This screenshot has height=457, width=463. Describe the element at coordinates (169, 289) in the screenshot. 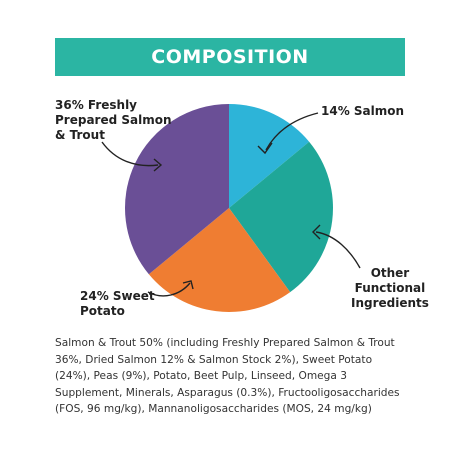

I see `arrow-potato` at that location.